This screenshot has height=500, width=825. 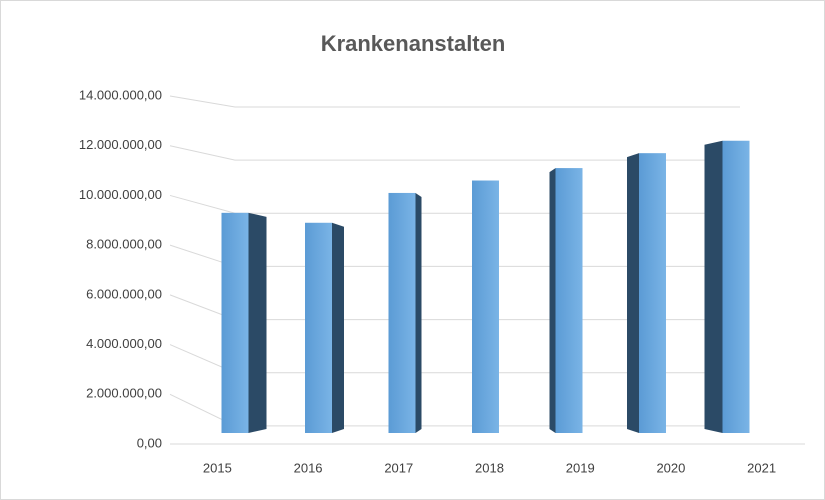 I want to click on y-tick-label: 12.000.000,00, so click(x=120, y=144).